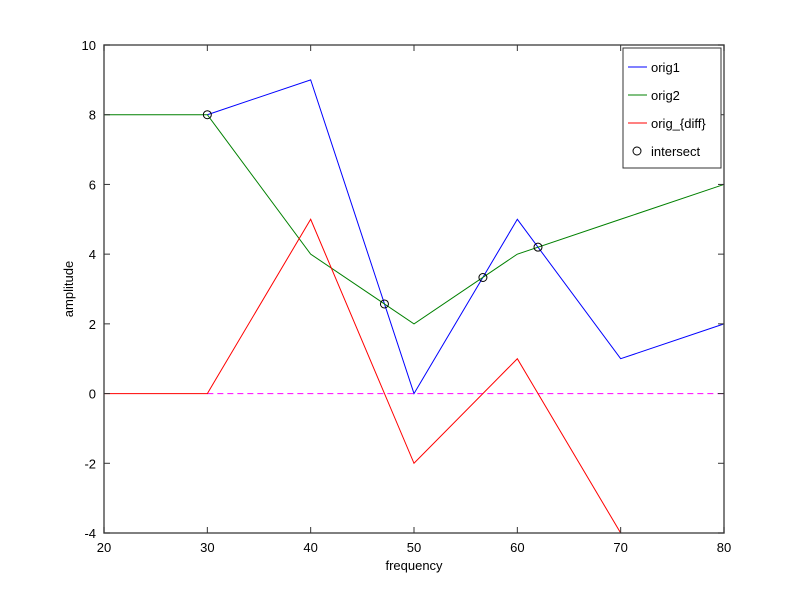  I want to click on y-tick-label: 2, so click(92, 324).